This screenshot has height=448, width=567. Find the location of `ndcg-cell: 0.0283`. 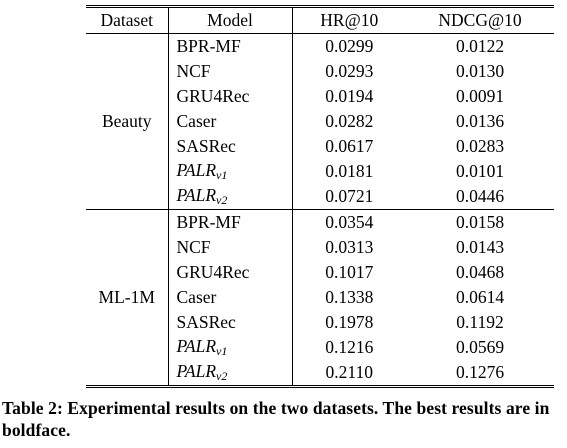

ndcg-cell: 0.0283 is located at coordinates (480, 145).